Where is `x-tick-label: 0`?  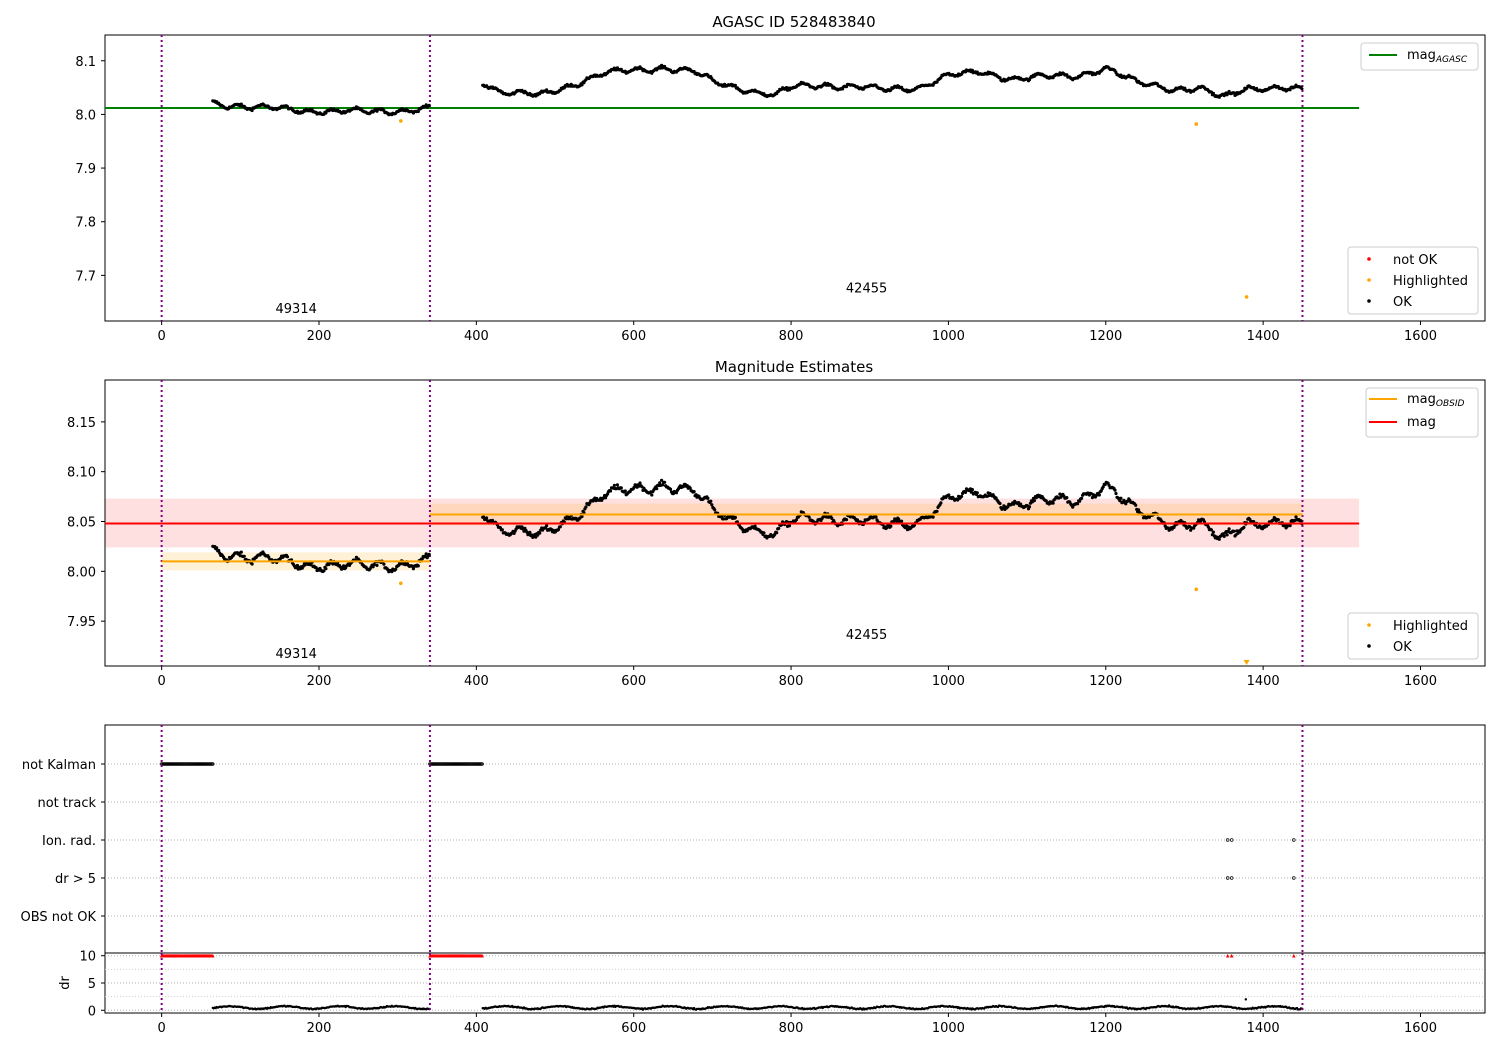
x-tick-label: 0 is located at coordinates (162, 1028).